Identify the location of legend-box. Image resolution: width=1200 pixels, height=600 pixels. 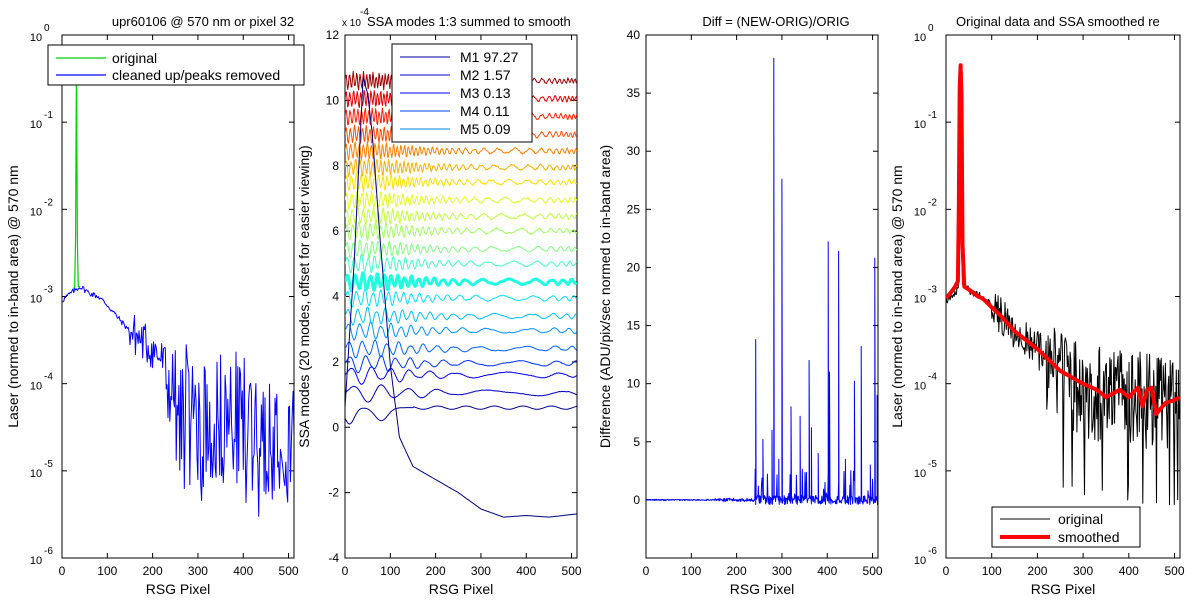
(1066, 527).